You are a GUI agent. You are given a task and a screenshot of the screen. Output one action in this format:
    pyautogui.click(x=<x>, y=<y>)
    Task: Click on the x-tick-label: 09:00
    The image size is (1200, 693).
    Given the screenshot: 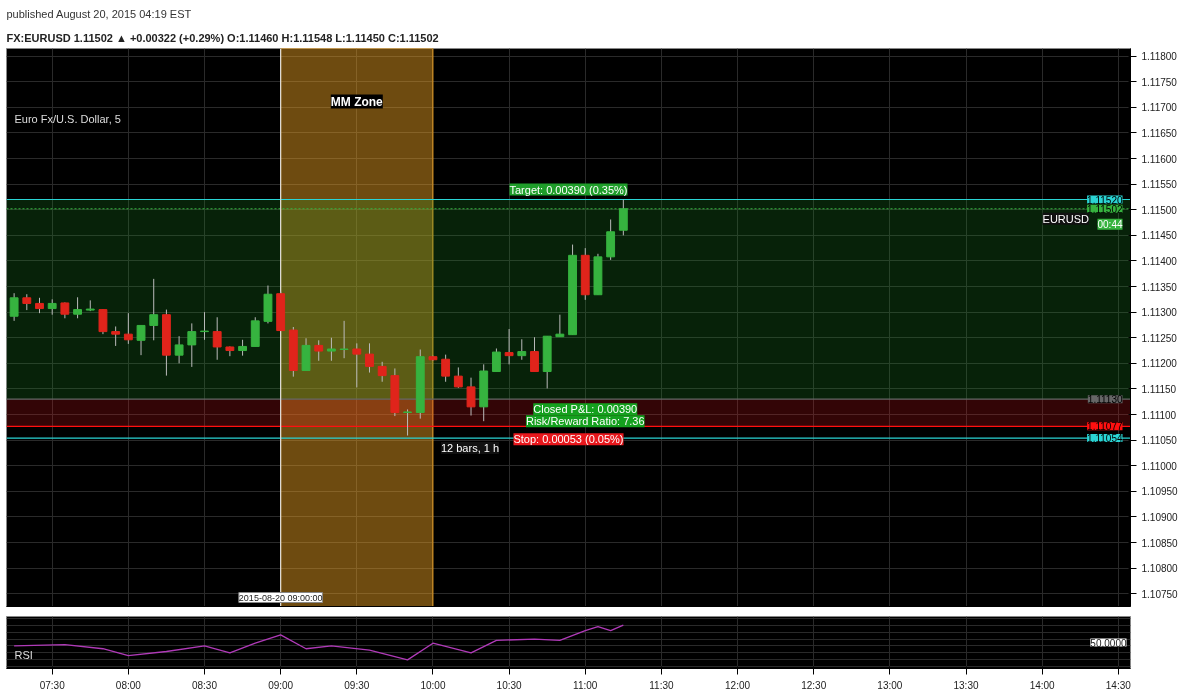 What is the action you would take?
    pyautogui.click(x=281, y=685)
    